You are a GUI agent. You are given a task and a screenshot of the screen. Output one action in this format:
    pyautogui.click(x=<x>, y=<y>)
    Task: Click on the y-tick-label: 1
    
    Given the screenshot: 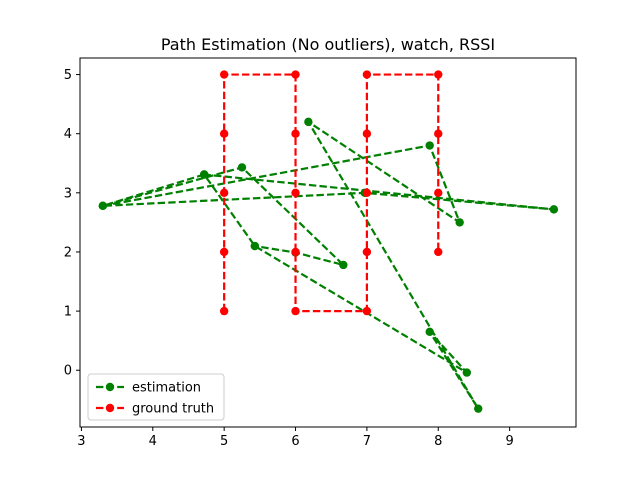 What is the action you would take?
    pyautogui.click(x=68, y=312)
    